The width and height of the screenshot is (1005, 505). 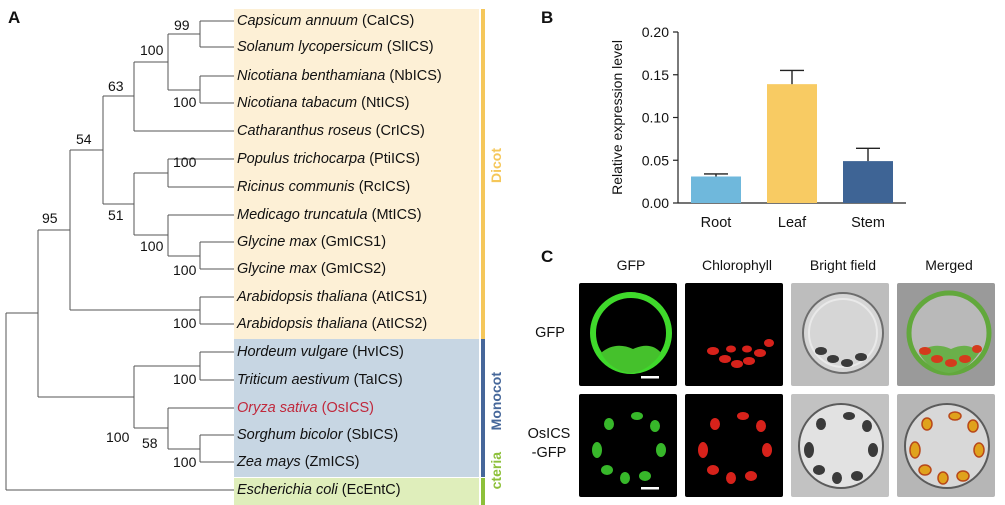 What do you see at coordinates (116, 86) in the screenshot?
I see `bootstrap-value: 63` at bounding box center [116, 86].